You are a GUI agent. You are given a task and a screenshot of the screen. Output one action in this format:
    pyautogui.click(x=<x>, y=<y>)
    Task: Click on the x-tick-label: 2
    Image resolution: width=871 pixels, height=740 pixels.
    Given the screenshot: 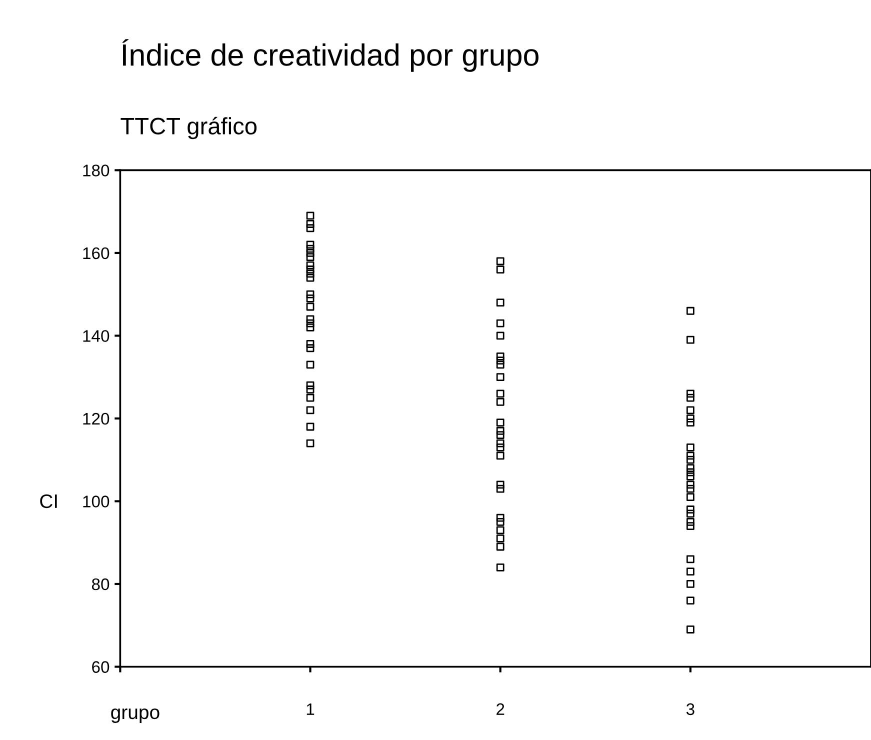 What is the action you would take?
    pyautogui.click(x=500, y=709)
    